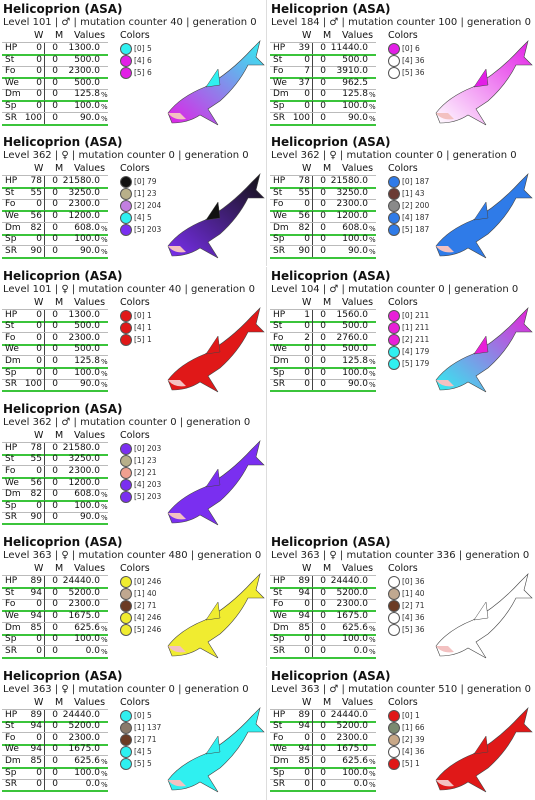  Describe the element at coordinates (416, 339) in the screenshot. I see `color-label: [2] 211` at that location.